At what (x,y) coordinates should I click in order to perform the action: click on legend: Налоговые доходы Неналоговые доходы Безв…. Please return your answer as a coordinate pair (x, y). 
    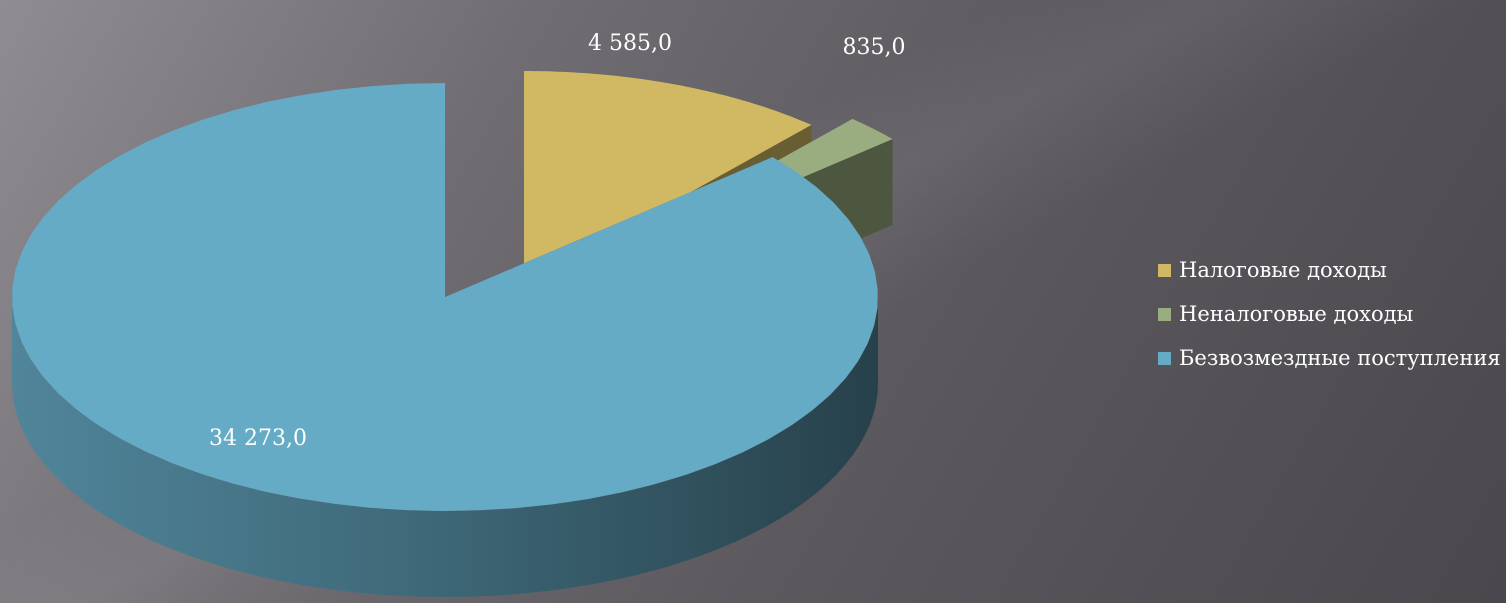
    Looking at the image, I should click on (1329, 324).